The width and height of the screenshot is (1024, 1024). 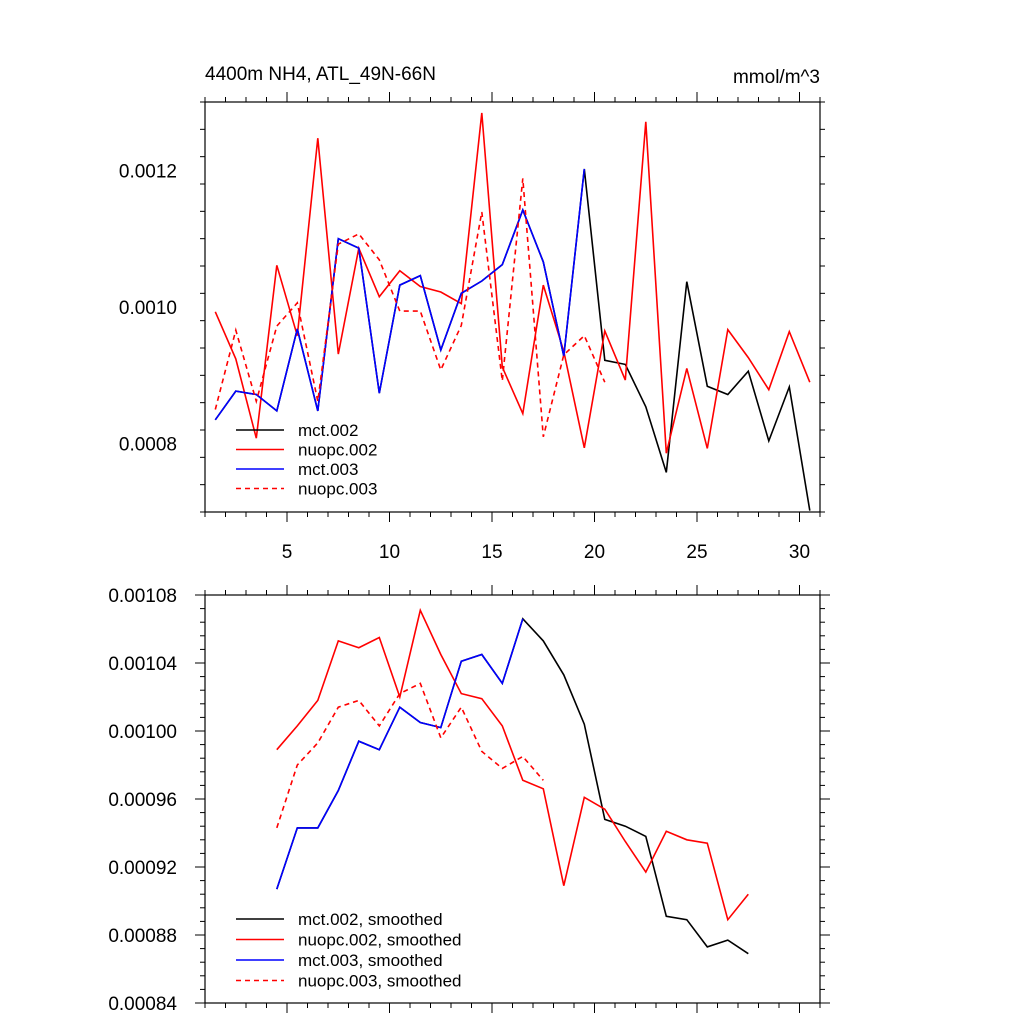 I want to click on series-line-nuopc-002-smoothed, so click(x=512, y=764).